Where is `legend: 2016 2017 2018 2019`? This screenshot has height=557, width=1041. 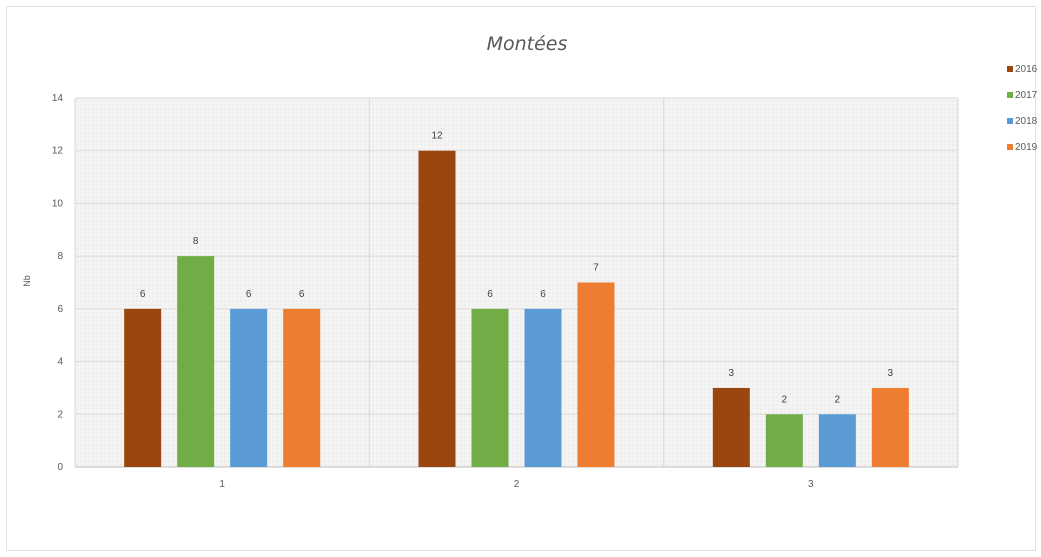
legend: 2016 2017 2018 2019 is located at coordinates (1022, 108).